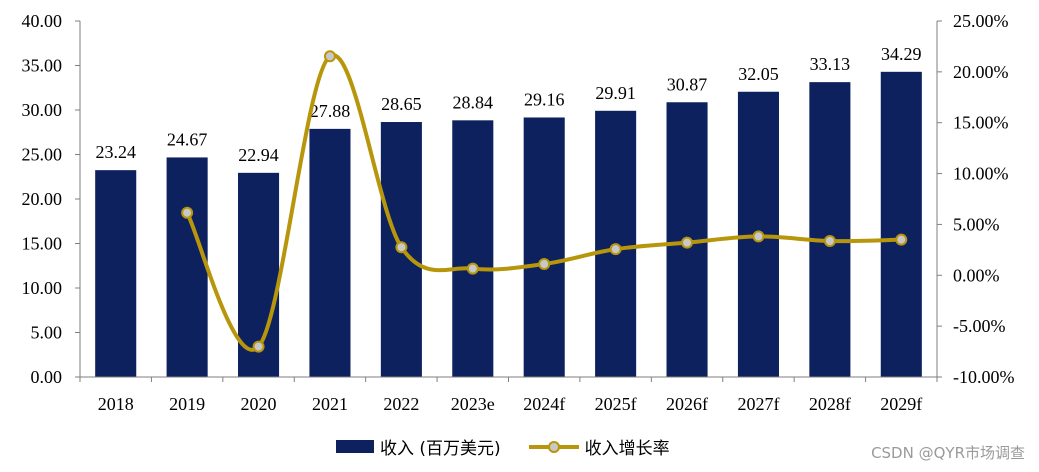 The height and width of the screenshot is (472, 1039). I want to click on bar-value-label: 30.87, so click(687, 84).